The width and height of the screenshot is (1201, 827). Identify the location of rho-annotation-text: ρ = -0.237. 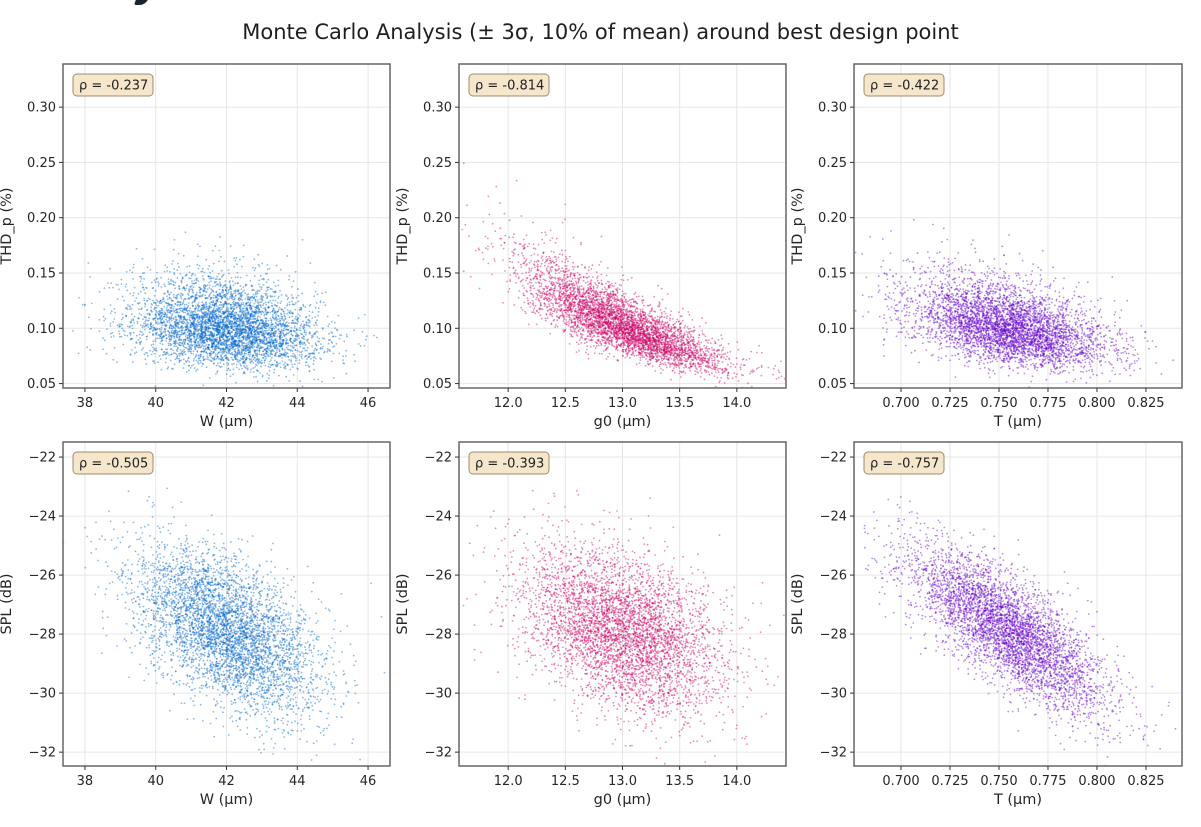
(113, 86).